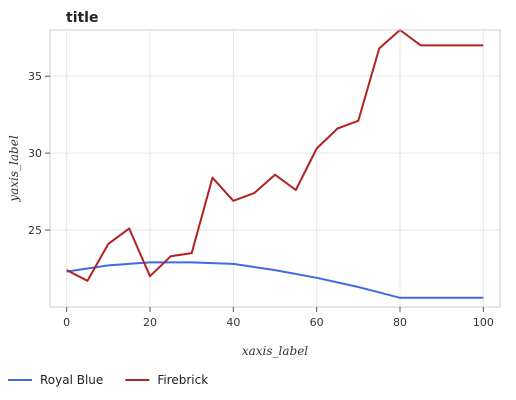  I want to click on y-axis-label: yaxis_label, so click(14, 168).